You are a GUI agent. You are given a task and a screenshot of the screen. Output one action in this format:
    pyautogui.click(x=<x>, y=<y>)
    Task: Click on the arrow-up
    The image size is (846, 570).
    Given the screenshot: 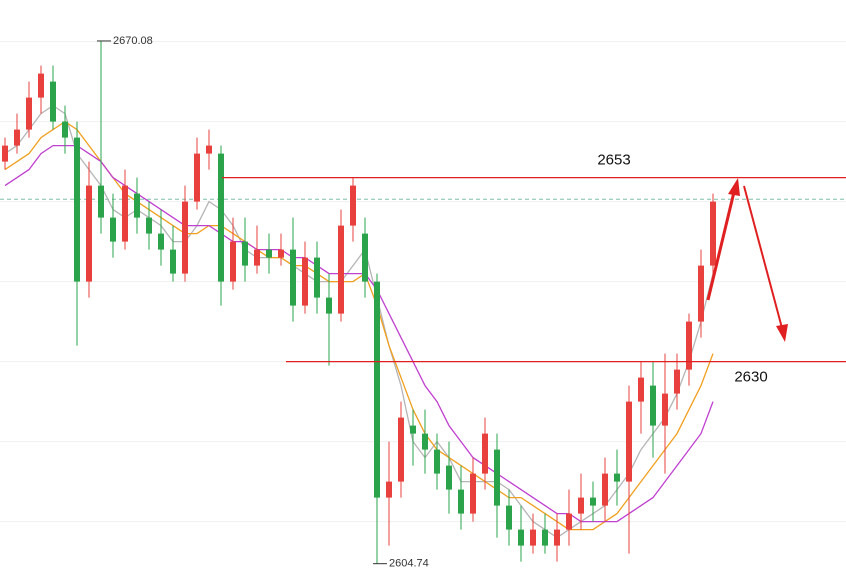 What is the action you would take?
    pyautogui.click(x=721, y=246)
    